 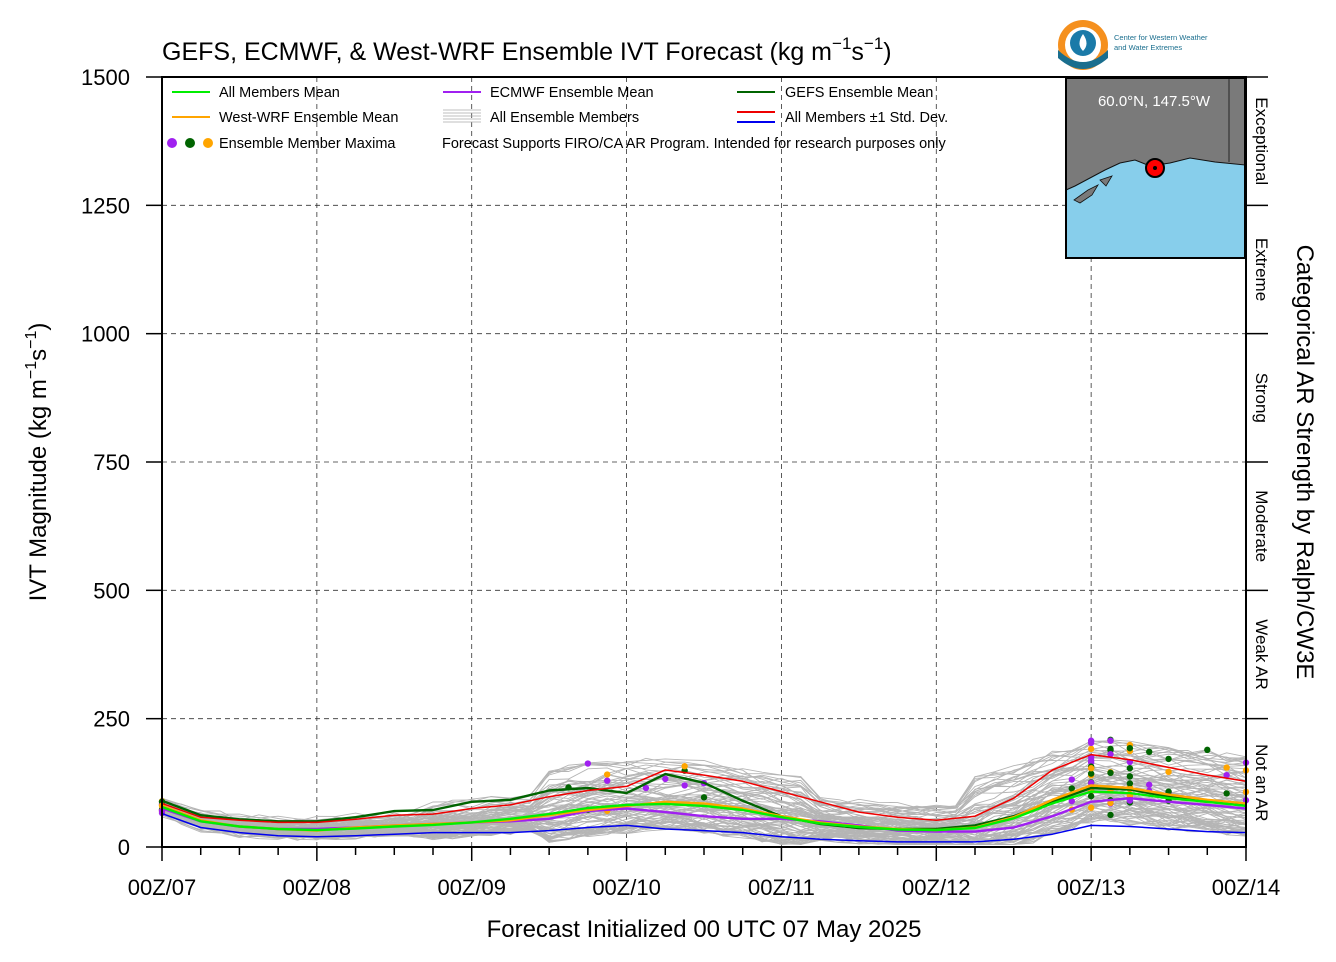 What do you see at coordinates (471, 887) in the screenshot?
I see `x-tick-label: 00Z/09` at bounding box center [471, 887].